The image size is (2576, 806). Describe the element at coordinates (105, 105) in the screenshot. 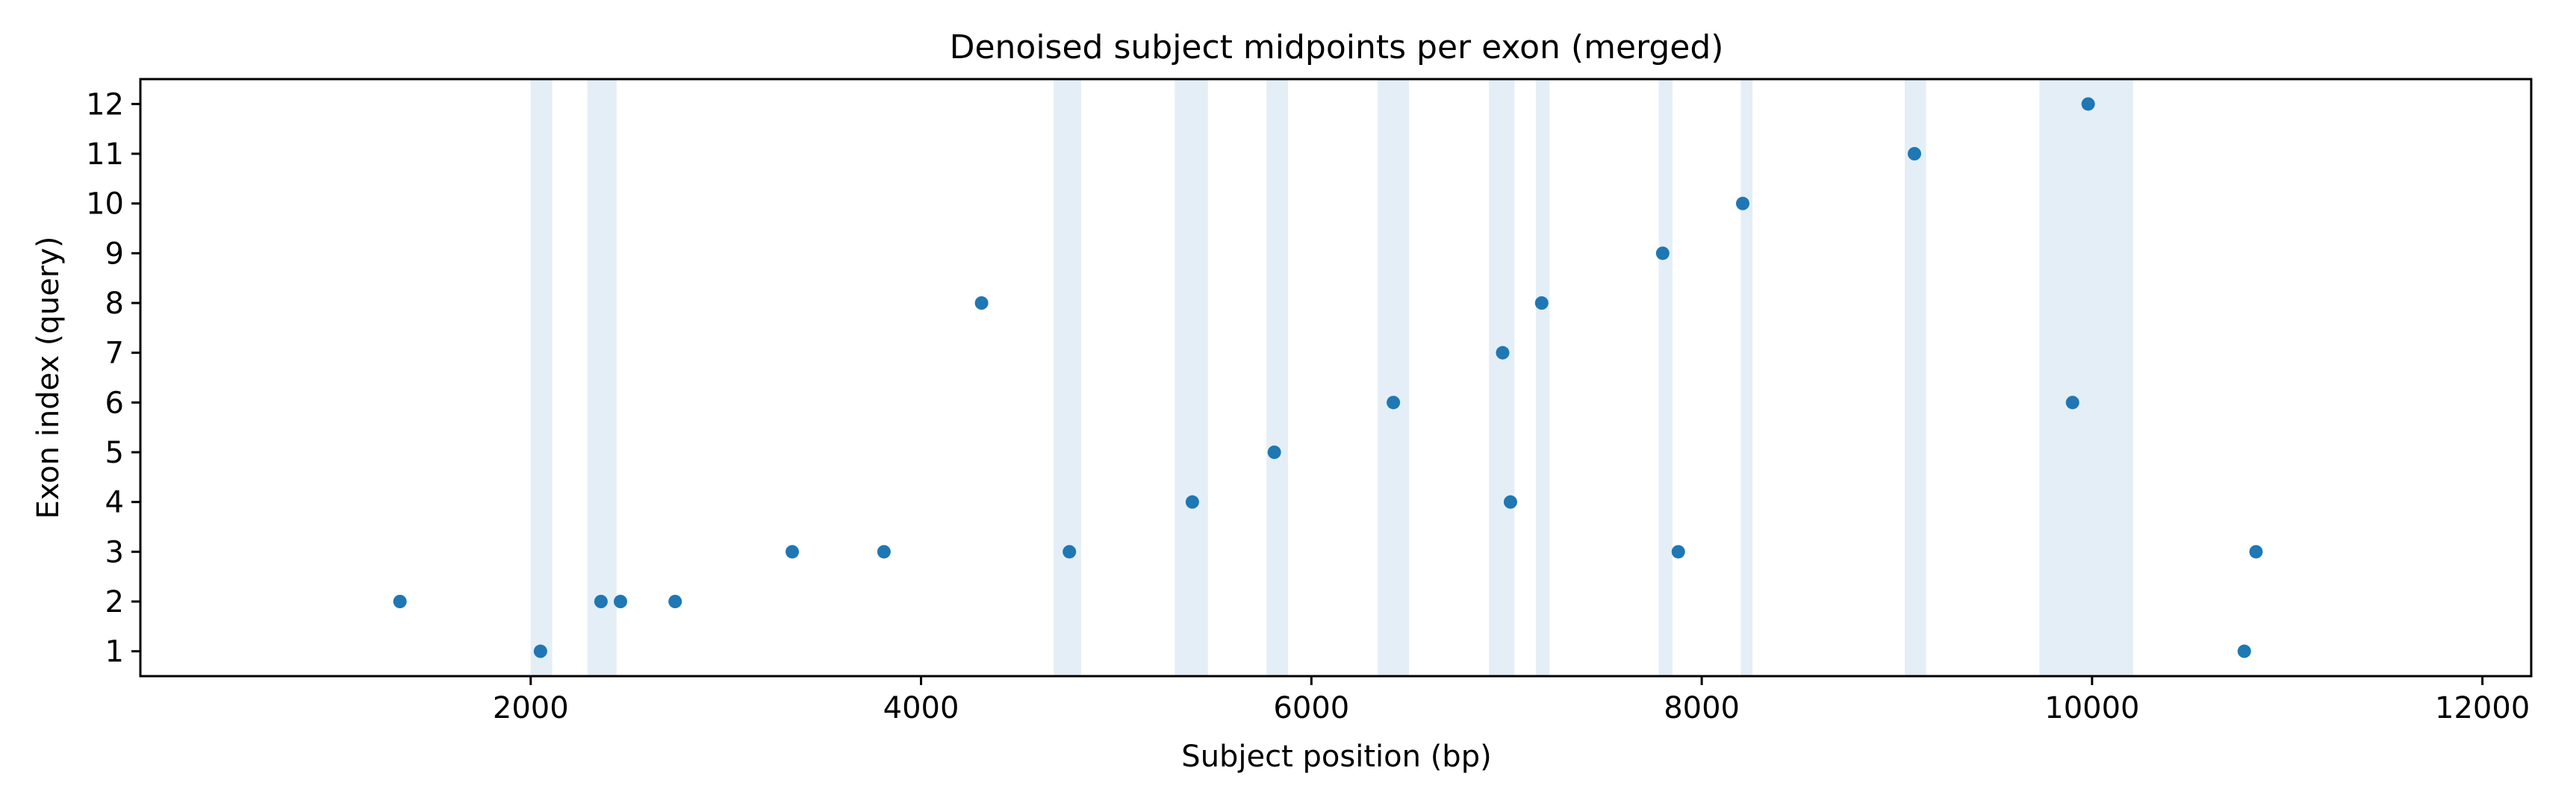

I see `y-tick-label: 12` at that location.